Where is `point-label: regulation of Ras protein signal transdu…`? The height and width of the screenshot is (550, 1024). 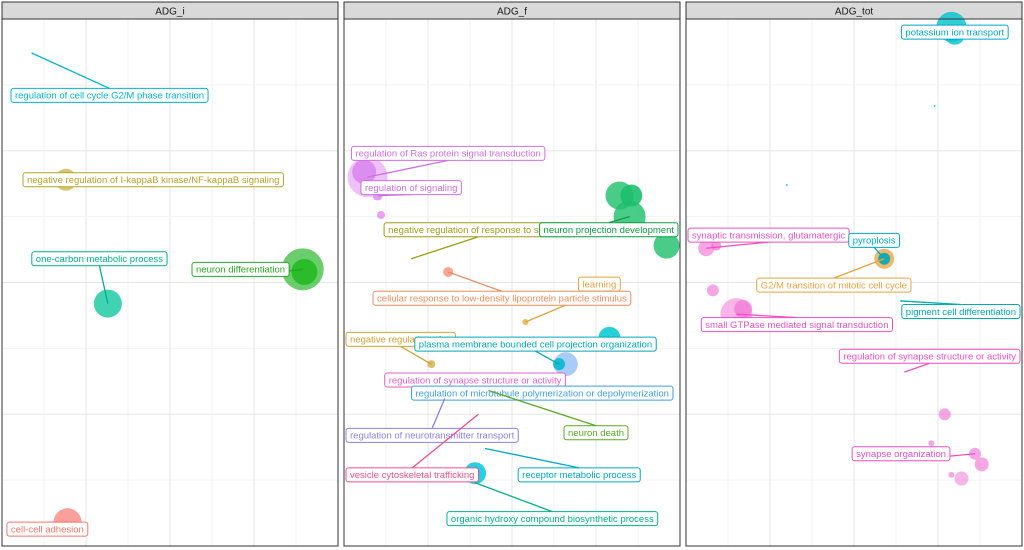
point-label: regulation of Ras protein signal transdu… is located at coordinates (447, 154).